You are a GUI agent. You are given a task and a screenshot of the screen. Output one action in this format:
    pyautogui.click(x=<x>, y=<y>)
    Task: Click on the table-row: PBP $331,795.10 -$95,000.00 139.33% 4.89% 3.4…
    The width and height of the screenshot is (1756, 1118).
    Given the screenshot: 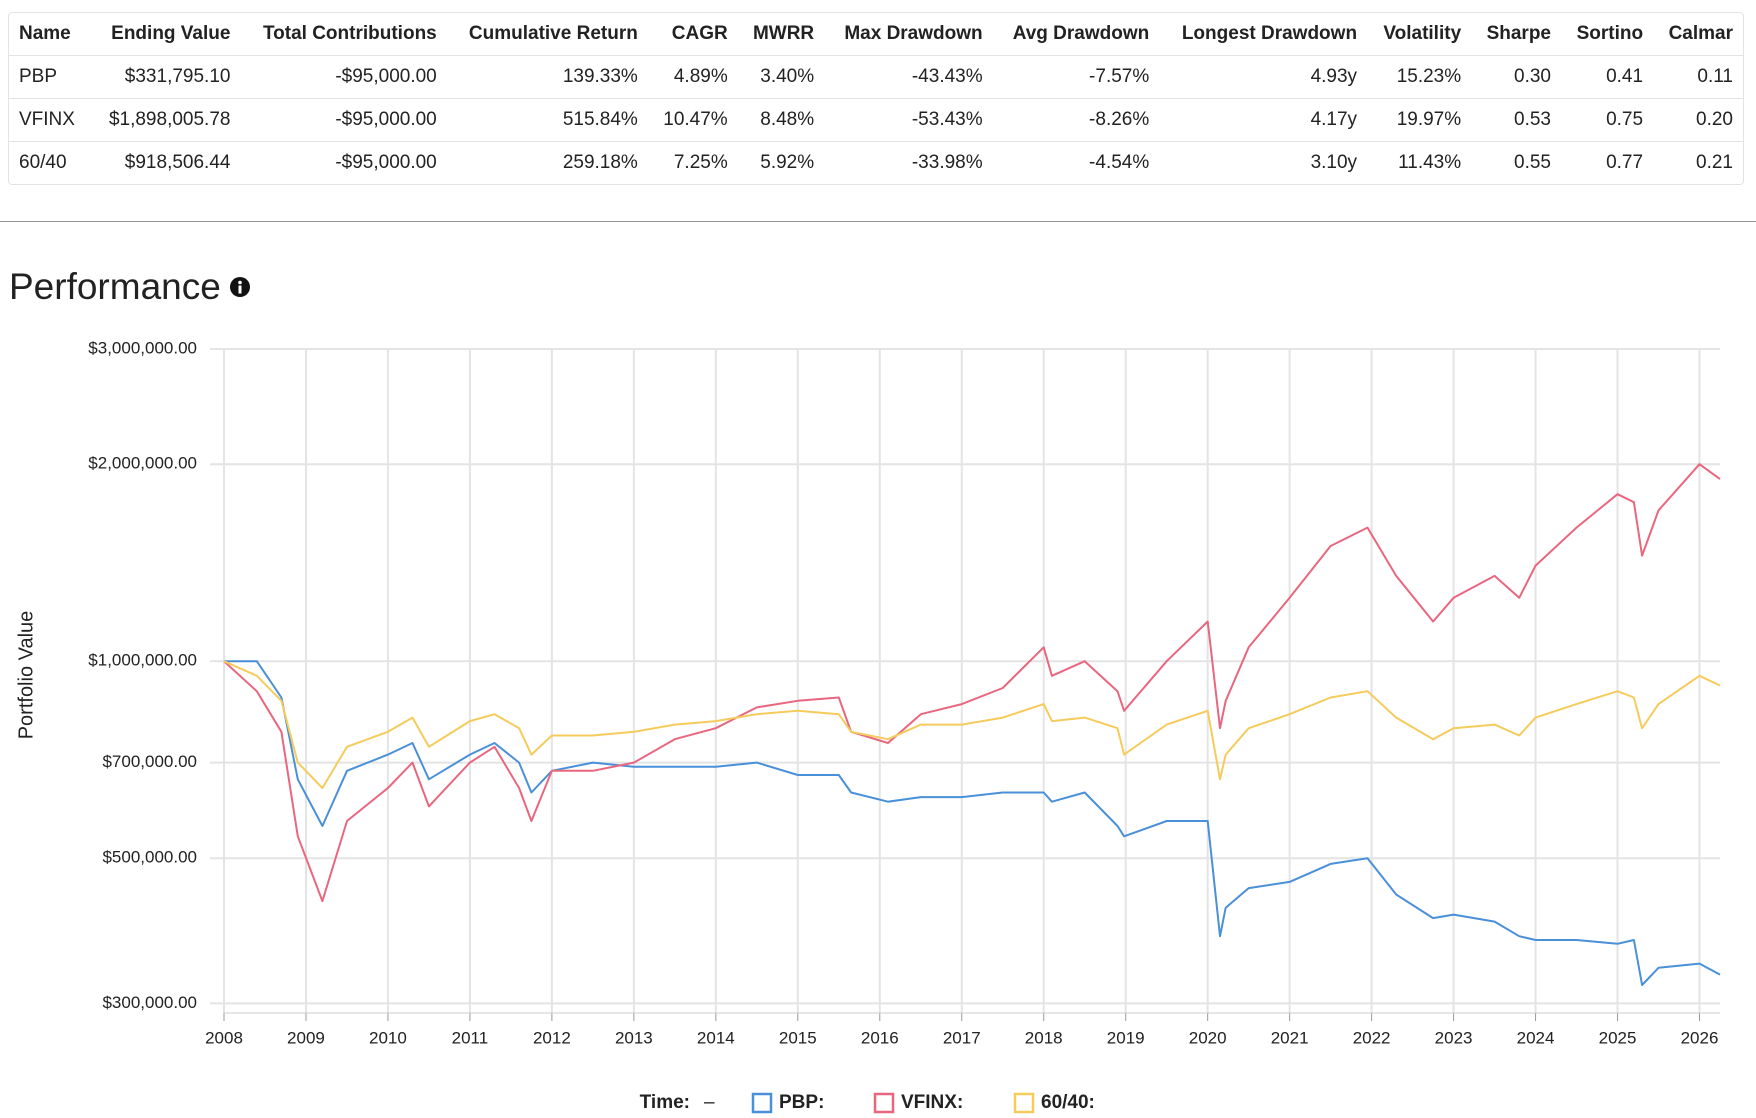 What is the action you would take?
    pyautogui.click(x=876, y=77)
    